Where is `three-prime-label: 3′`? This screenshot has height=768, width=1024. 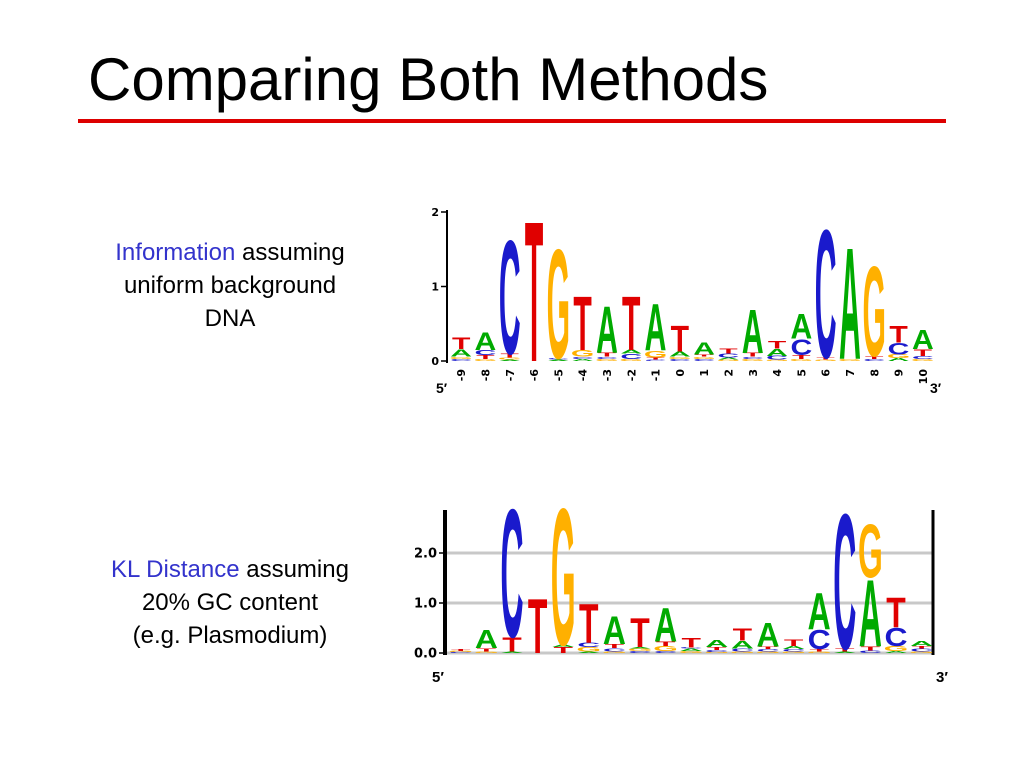
three-prime-label: 3′ is located at coordinates (936, 388).